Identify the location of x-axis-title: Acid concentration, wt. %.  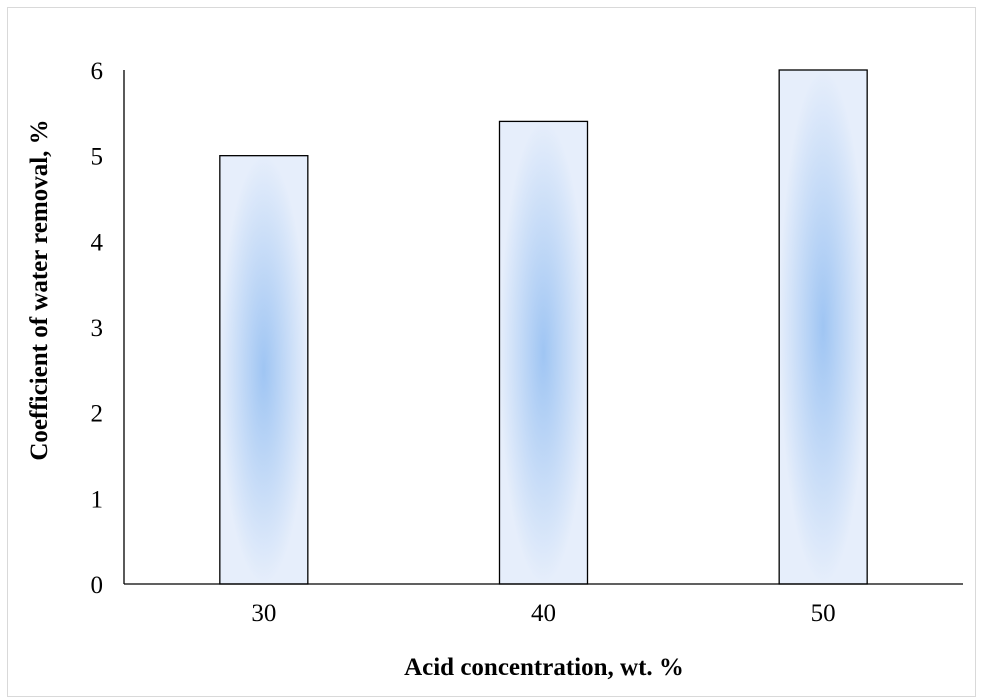
(544, 667).